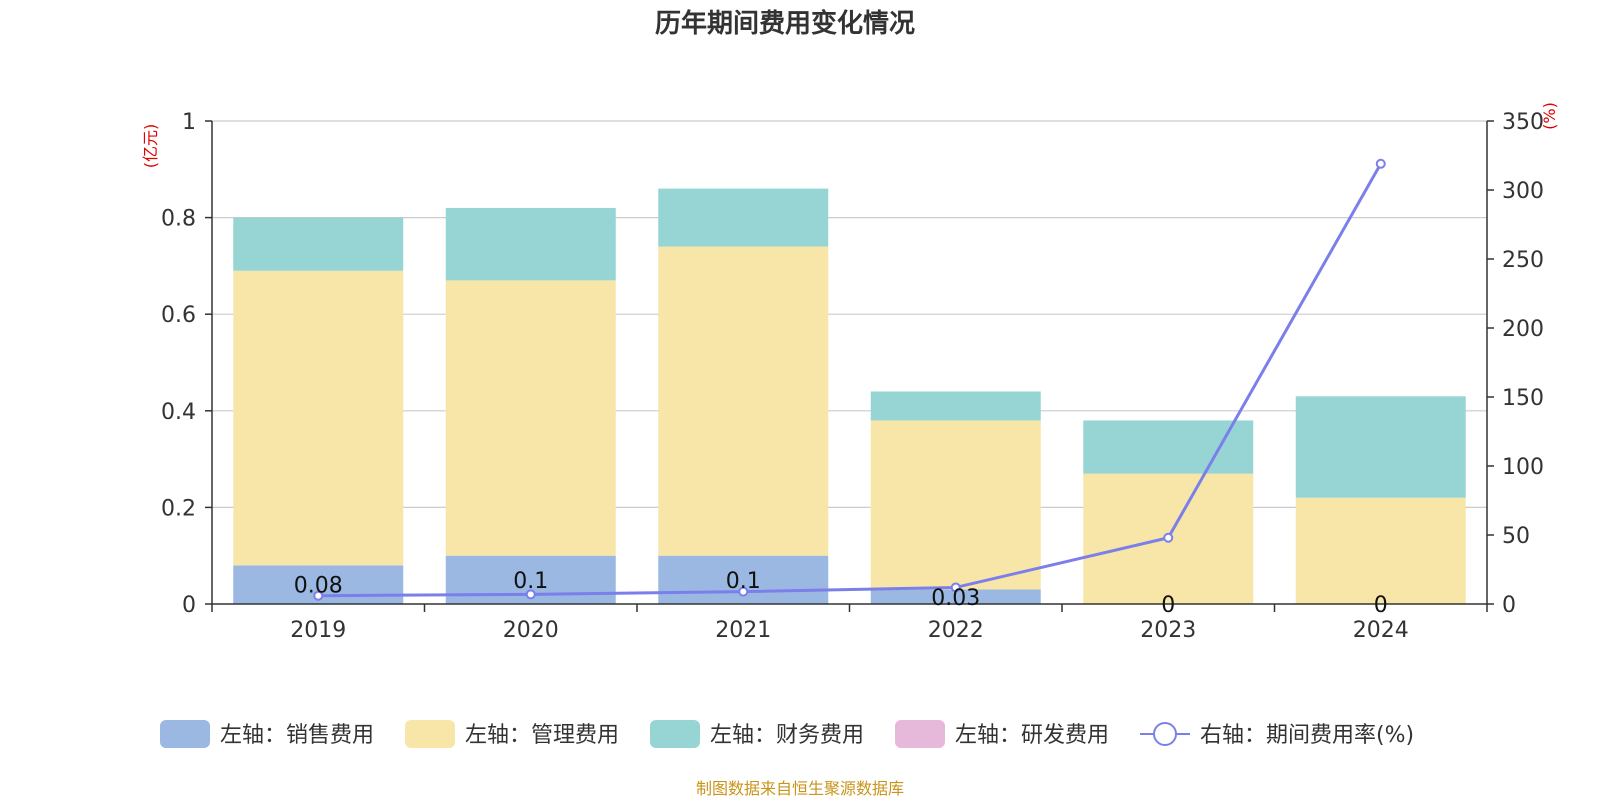 Image resolution: width=1600 pixels, height=800 pixels. I want to click on legend-item: 左轴：管理费用, so click(512, 734).